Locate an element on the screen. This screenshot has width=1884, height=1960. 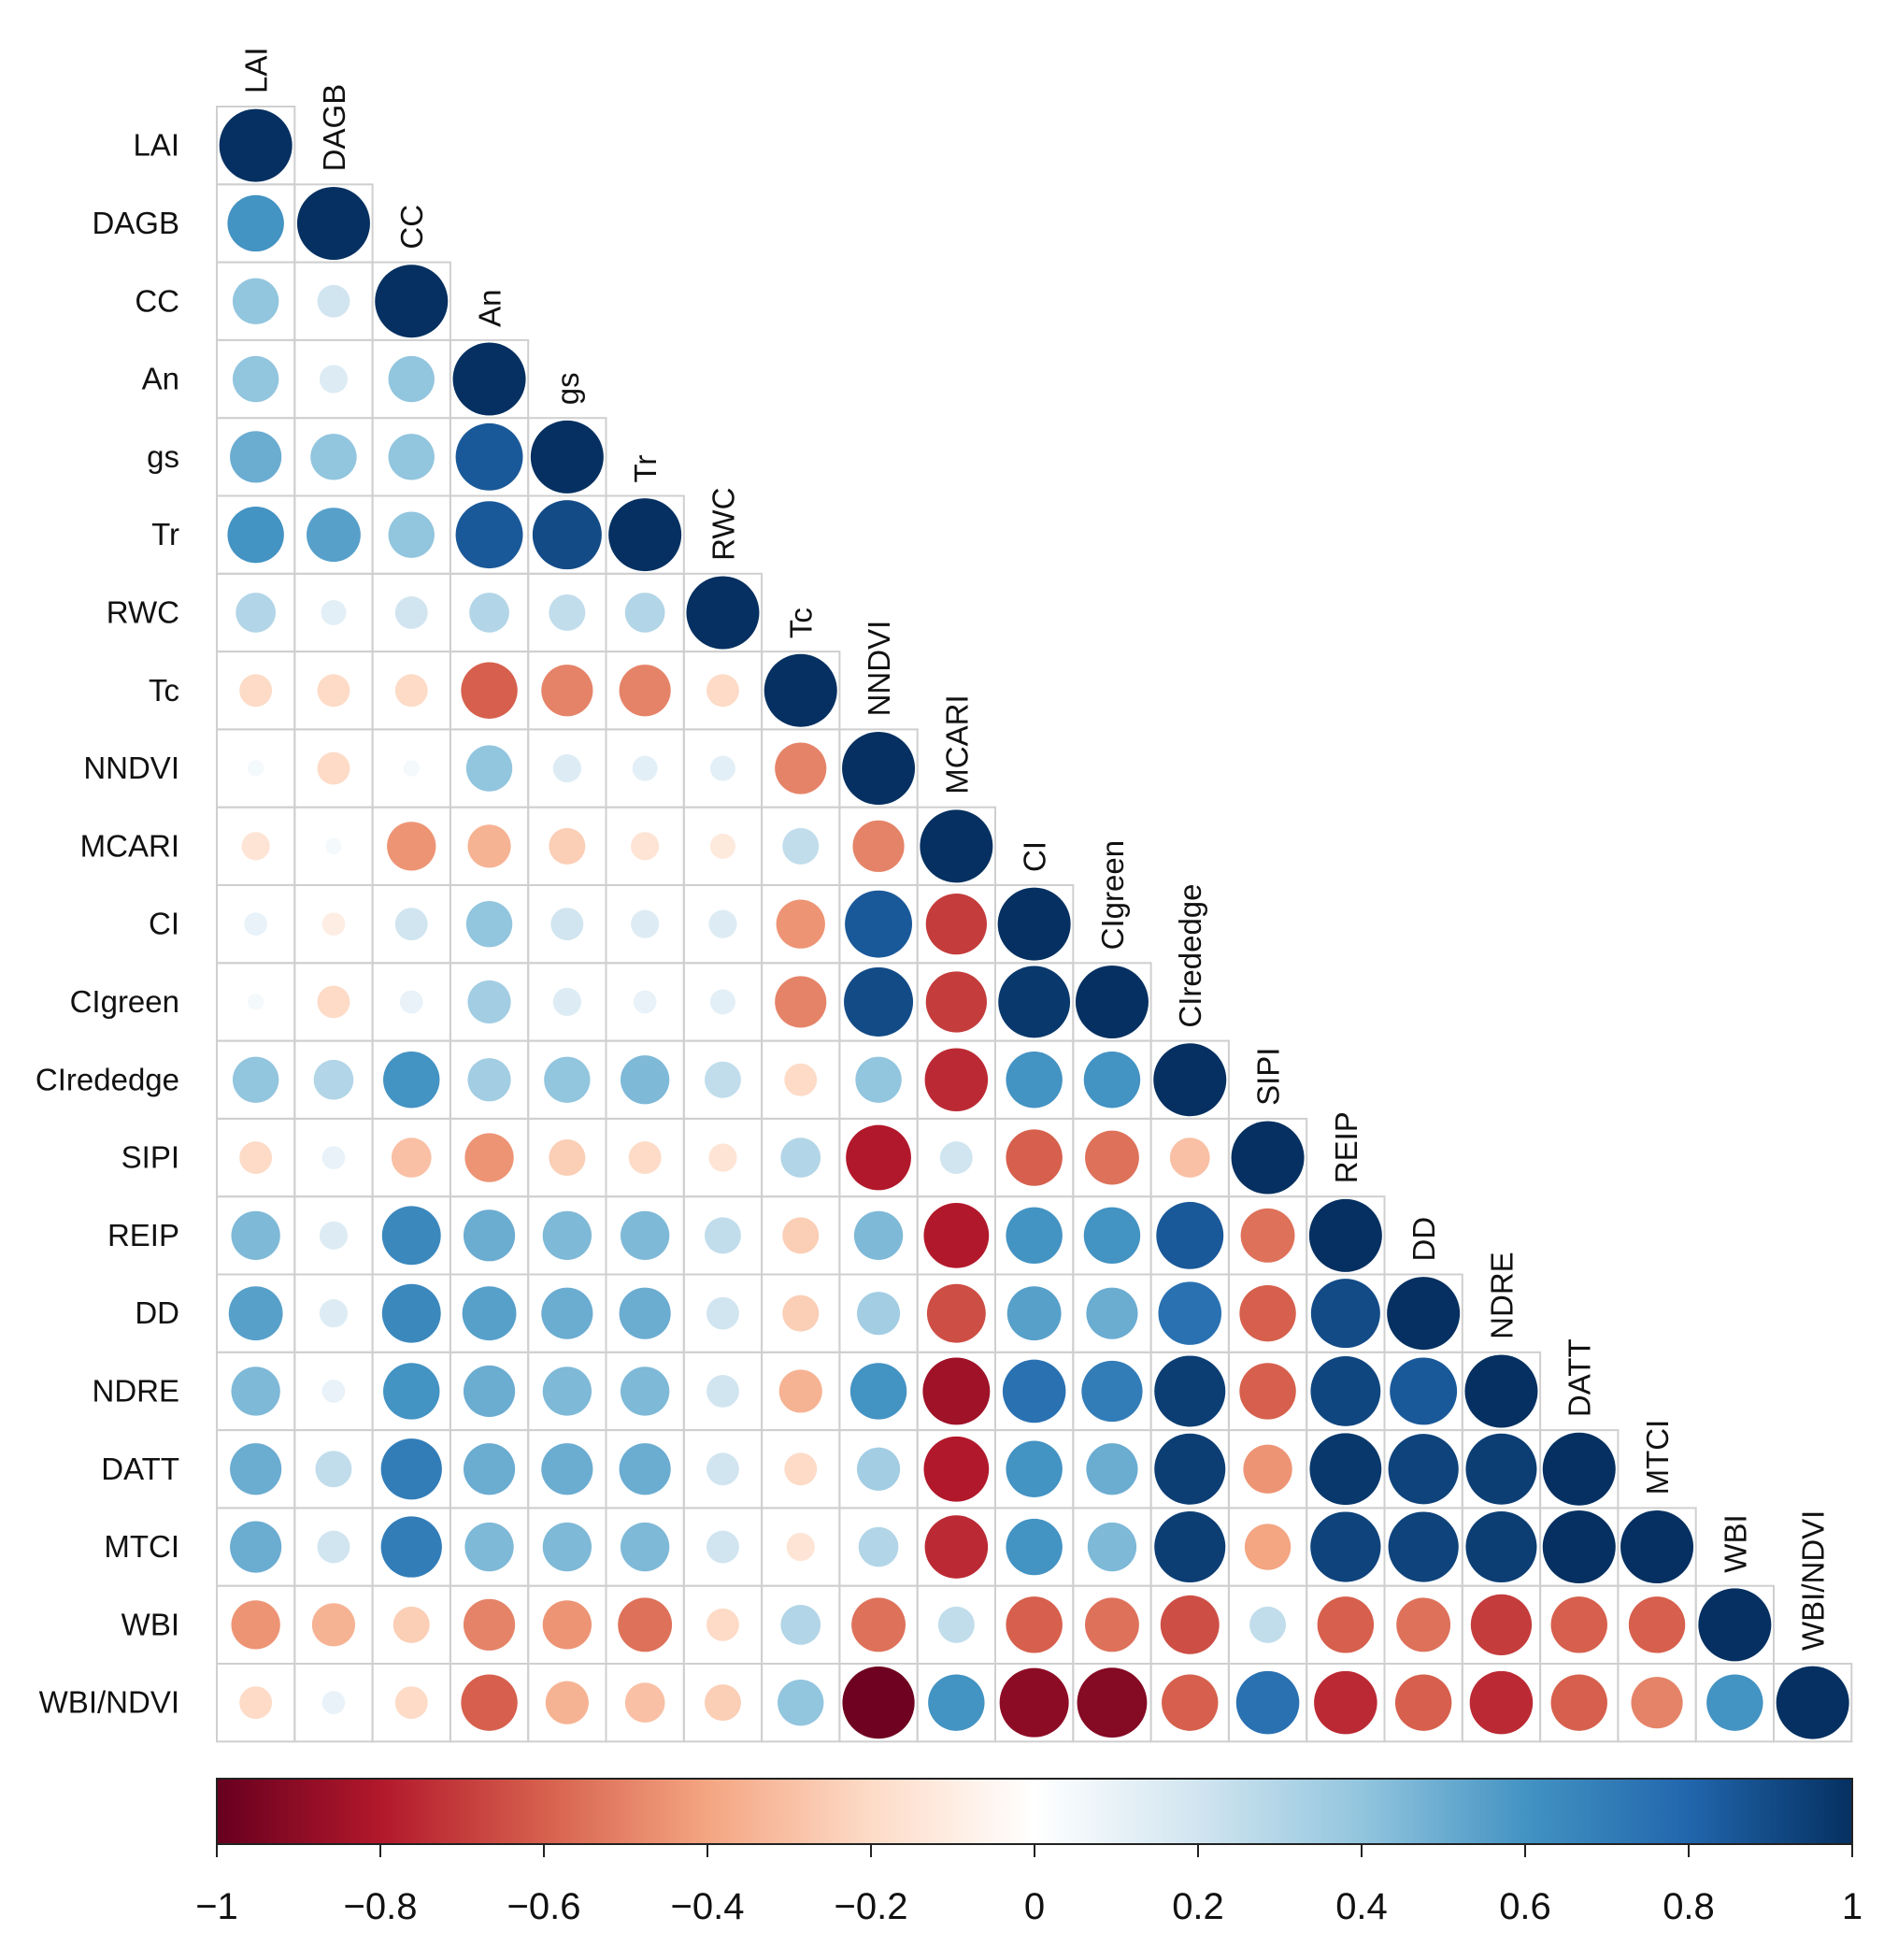
circle-WBI-RWC is located at coordinates (722, 1624).